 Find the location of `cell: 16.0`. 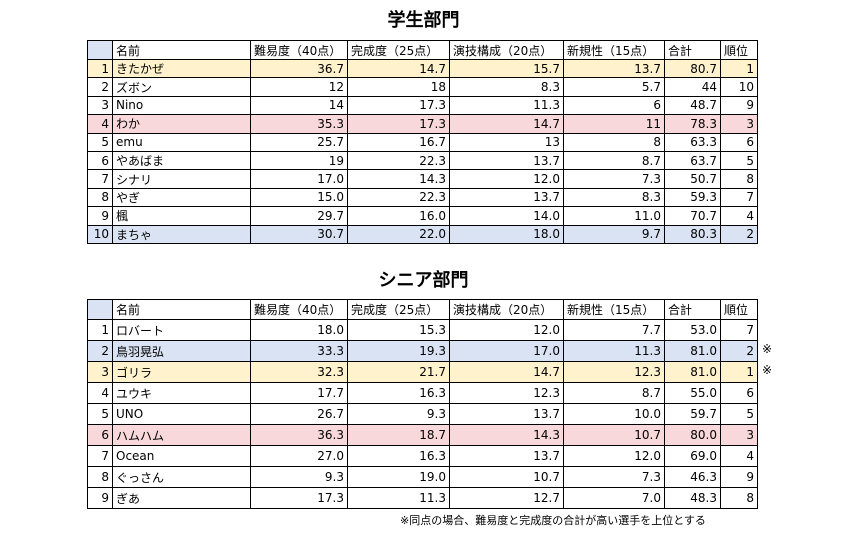

cell: 16.0 is located at coordinates (398, 216).